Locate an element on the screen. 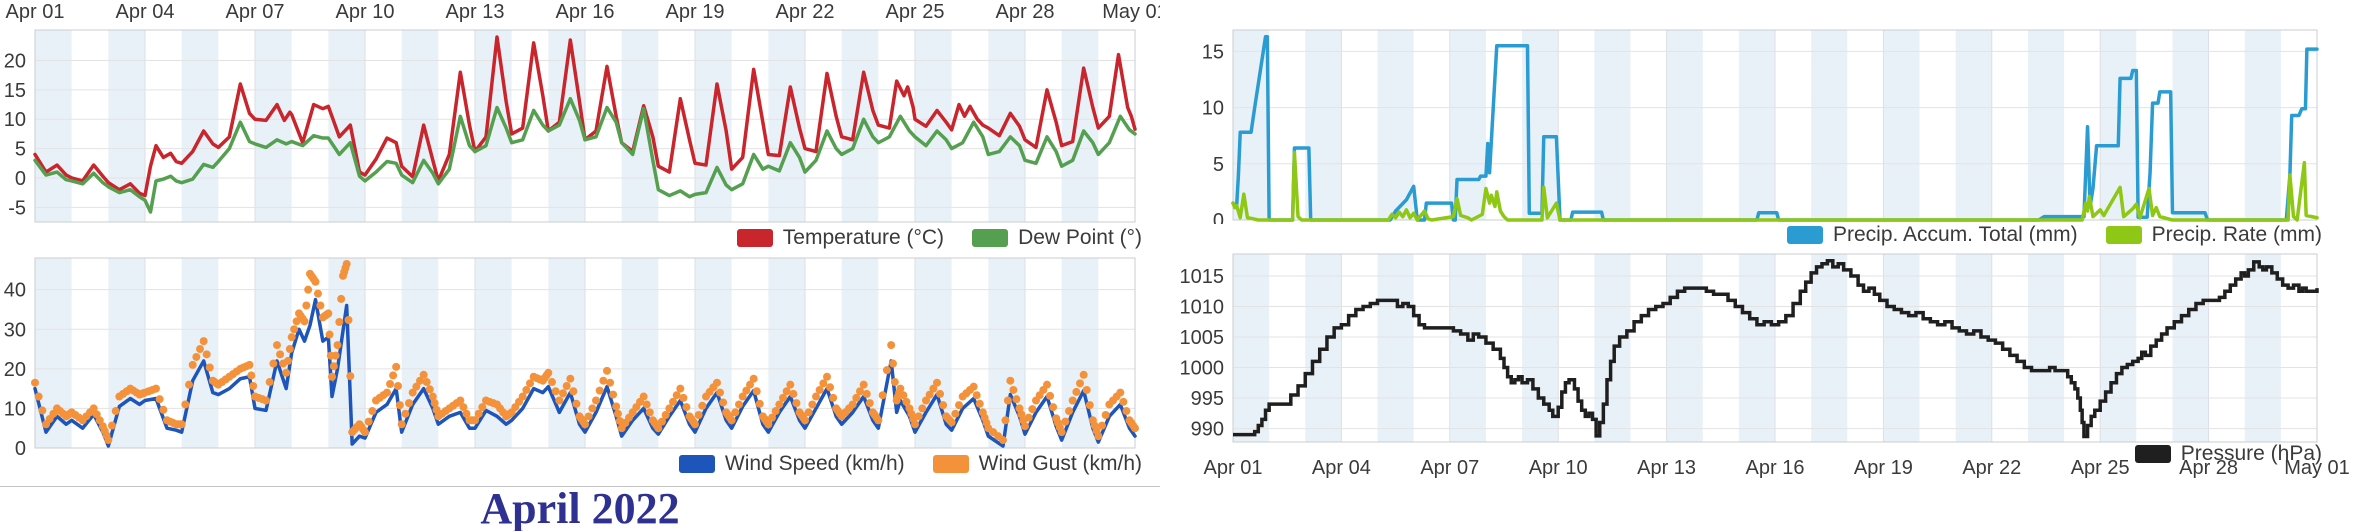 This screenshot has width=2362, height=531. svg-text: 995 is located at coordinates (1207, 399).